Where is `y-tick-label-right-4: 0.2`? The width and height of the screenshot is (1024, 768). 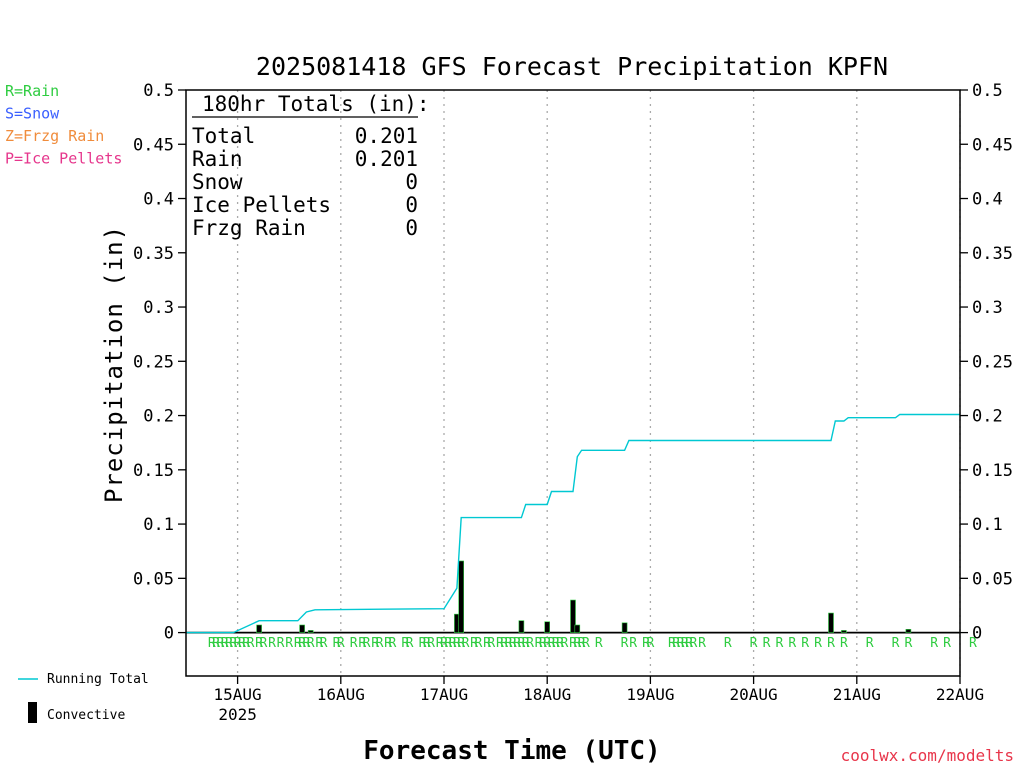
y-tick-label-right-4: 0.2 is located at coordinates (987, 417).